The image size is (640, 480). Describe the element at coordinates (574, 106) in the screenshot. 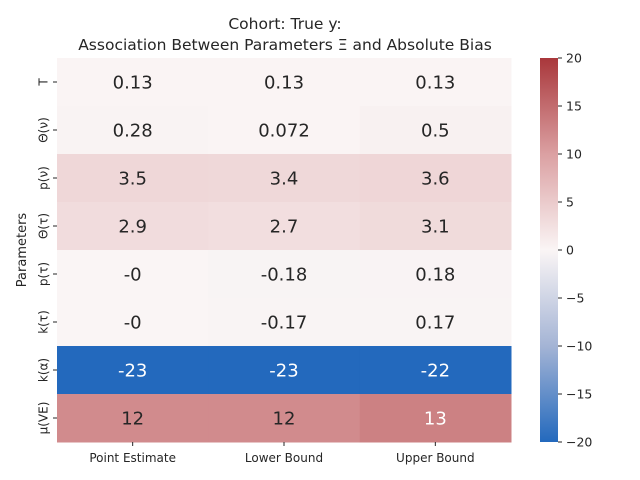

I see `colorbar-tick-label: 15` at that location.